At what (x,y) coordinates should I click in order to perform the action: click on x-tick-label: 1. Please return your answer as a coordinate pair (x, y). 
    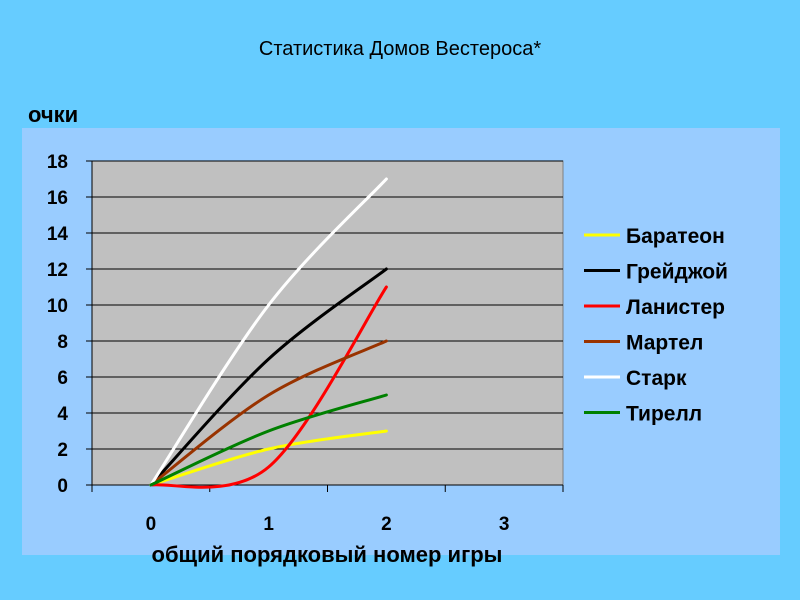
    Looking at the image, I should click on (268, 524).